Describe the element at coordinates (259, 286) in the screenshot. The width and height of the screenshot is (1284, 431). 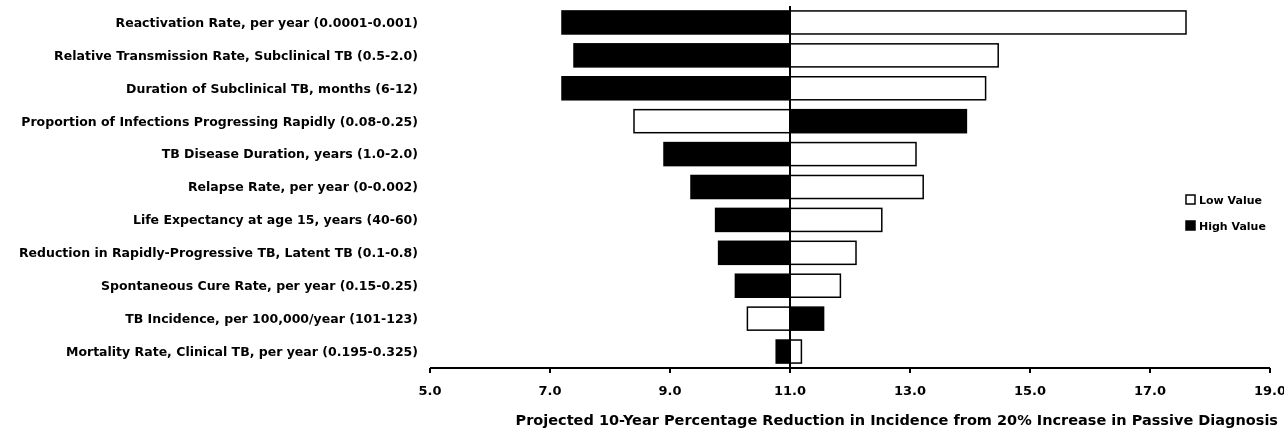
I see `y-tick-label: Spontaneous Cure Rate, per year (0.15-0.25)` at that location.